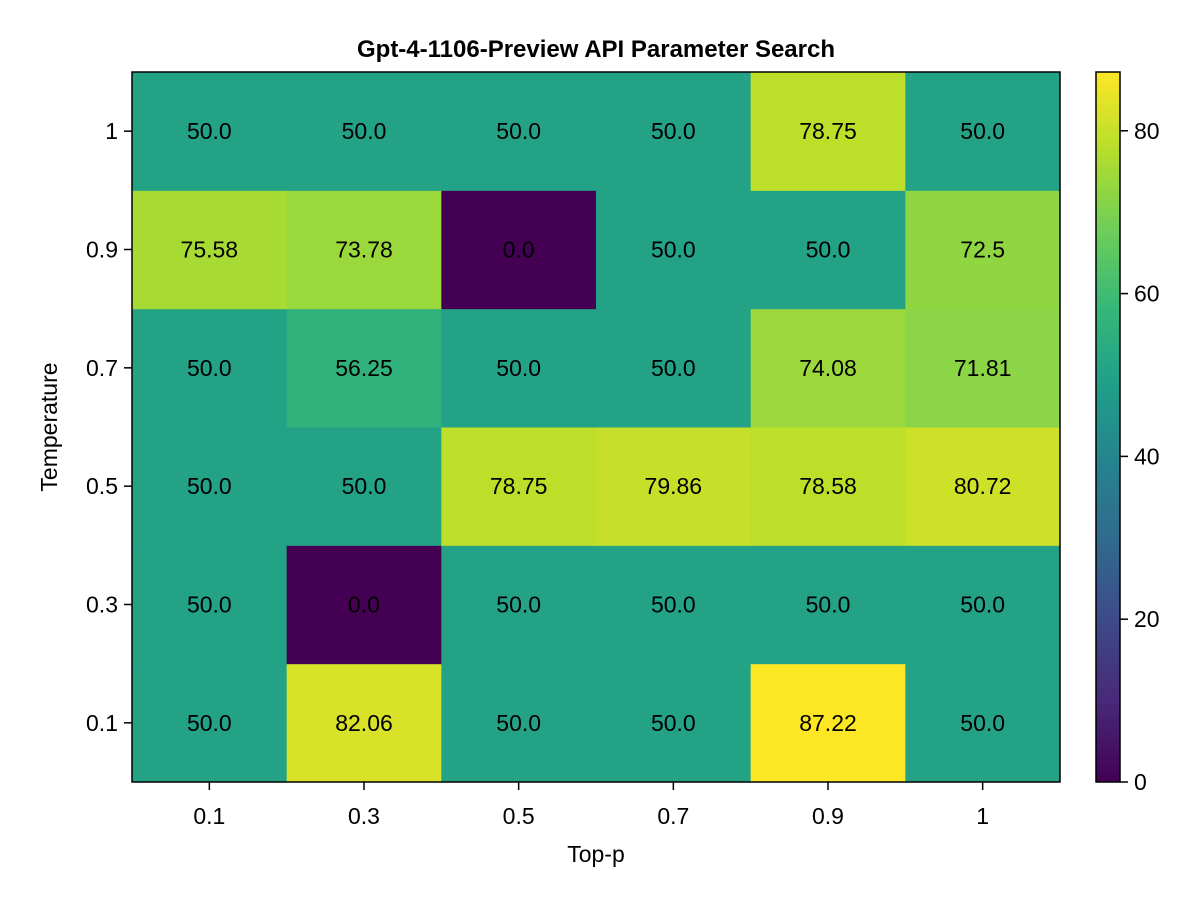 The height and width of the screenshot is (900, 1200). I want to click on cell-value-label: 78.58, so click(828, 486).